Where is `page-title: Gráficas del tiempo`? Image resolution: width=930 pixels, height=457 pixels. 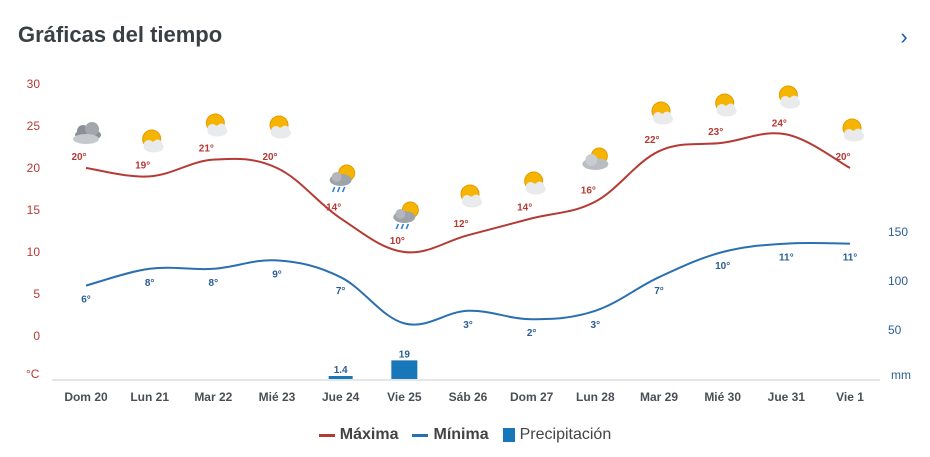
page-title: Gráficas del tiempo is located at coordinates (120, 34).